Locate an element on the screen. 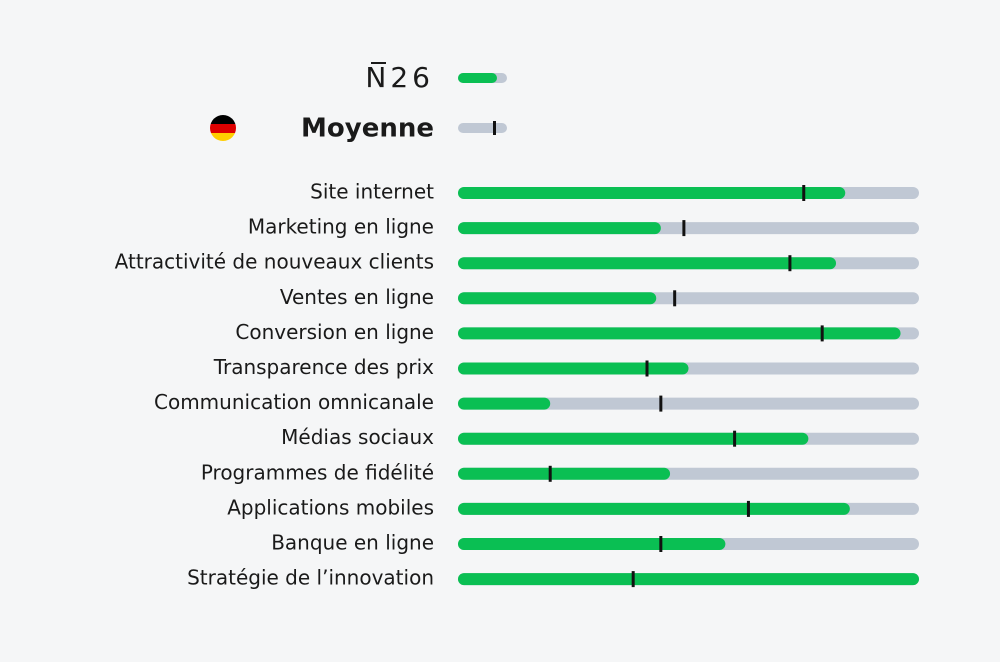  bar-track is located at coordinates (688, 403).